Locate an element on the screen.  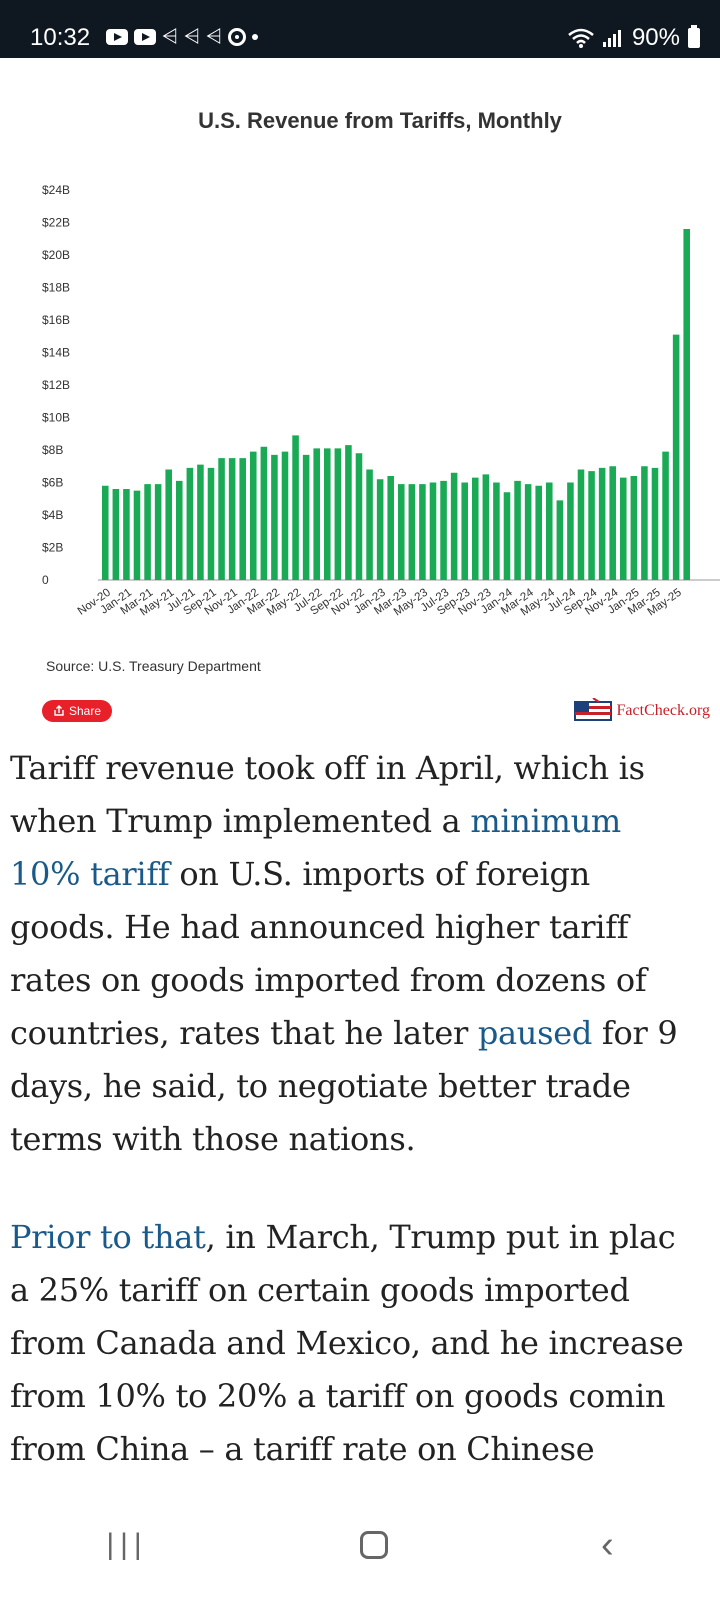
article-text: a 25% tariff on certain goods imported is located at coordinates (320, 1290).